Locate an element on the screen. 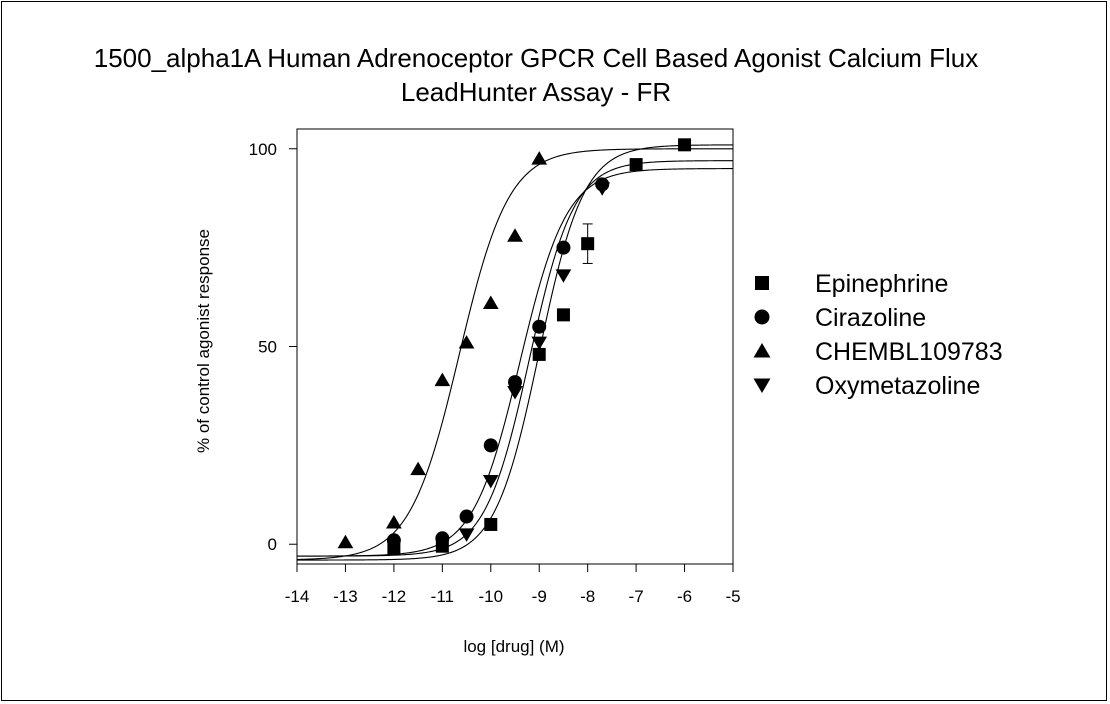 The image size is (1110, 704). legend-label-chembl109783: CHEMBL109783 is located at coordinates (909, 352).